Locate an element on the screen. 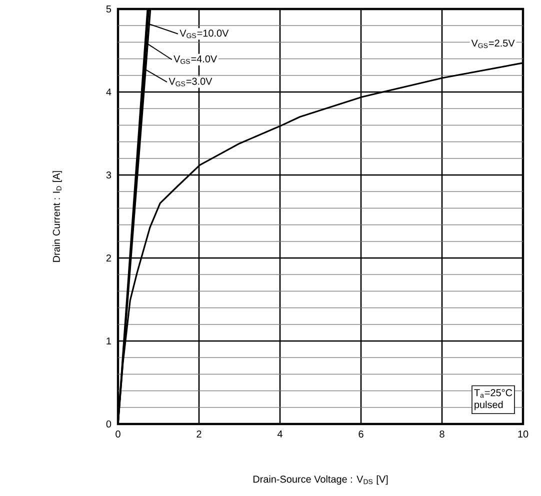 This screenshot has width=541, height=496. series-label: V$_{GS}$=2.5V is located at coordinates (493, 44).